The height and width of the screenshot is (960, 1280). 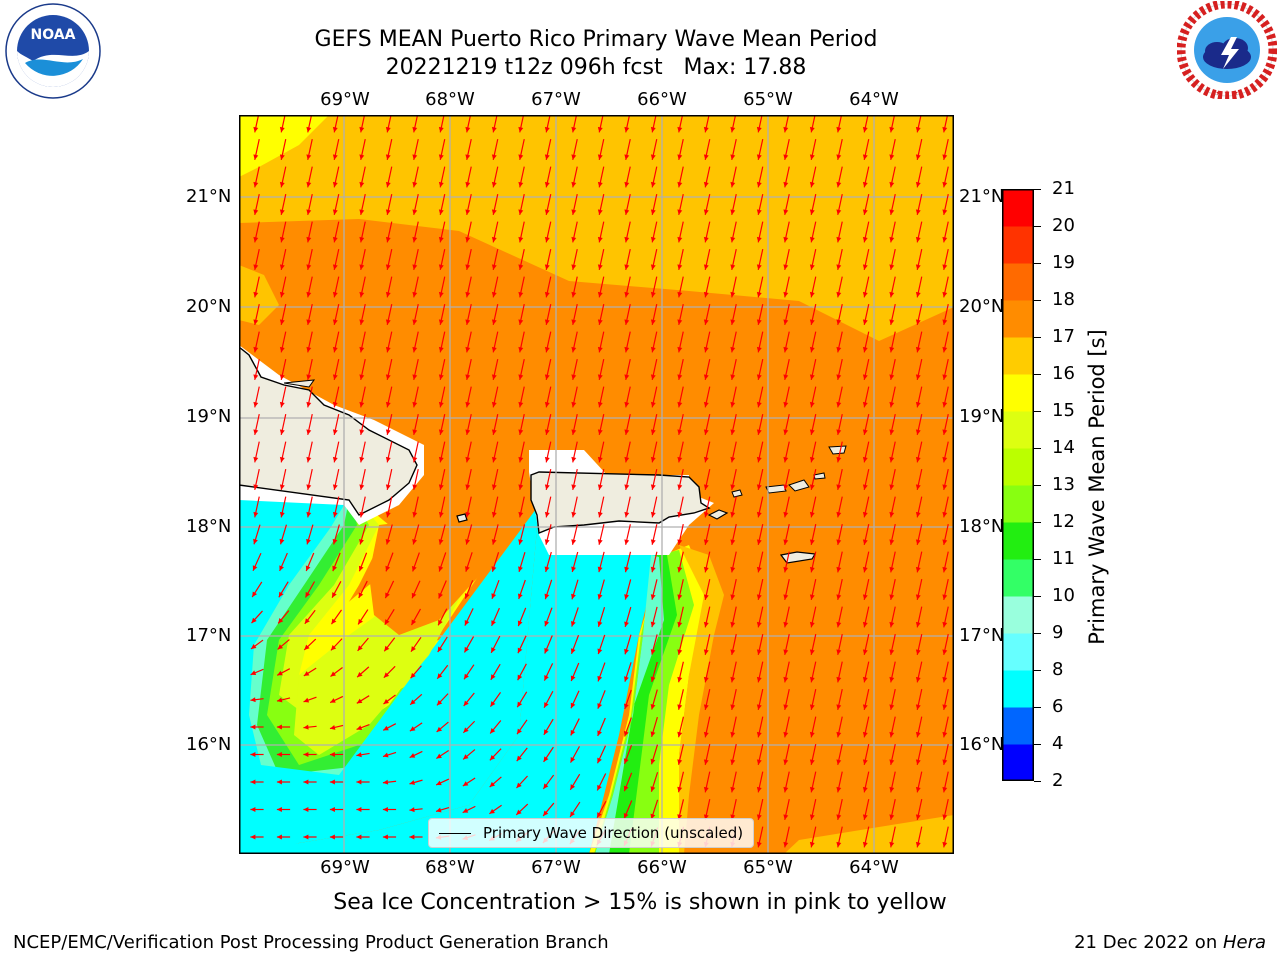 I want to click on lat-label: 20°N, so click(x=982, y=306).